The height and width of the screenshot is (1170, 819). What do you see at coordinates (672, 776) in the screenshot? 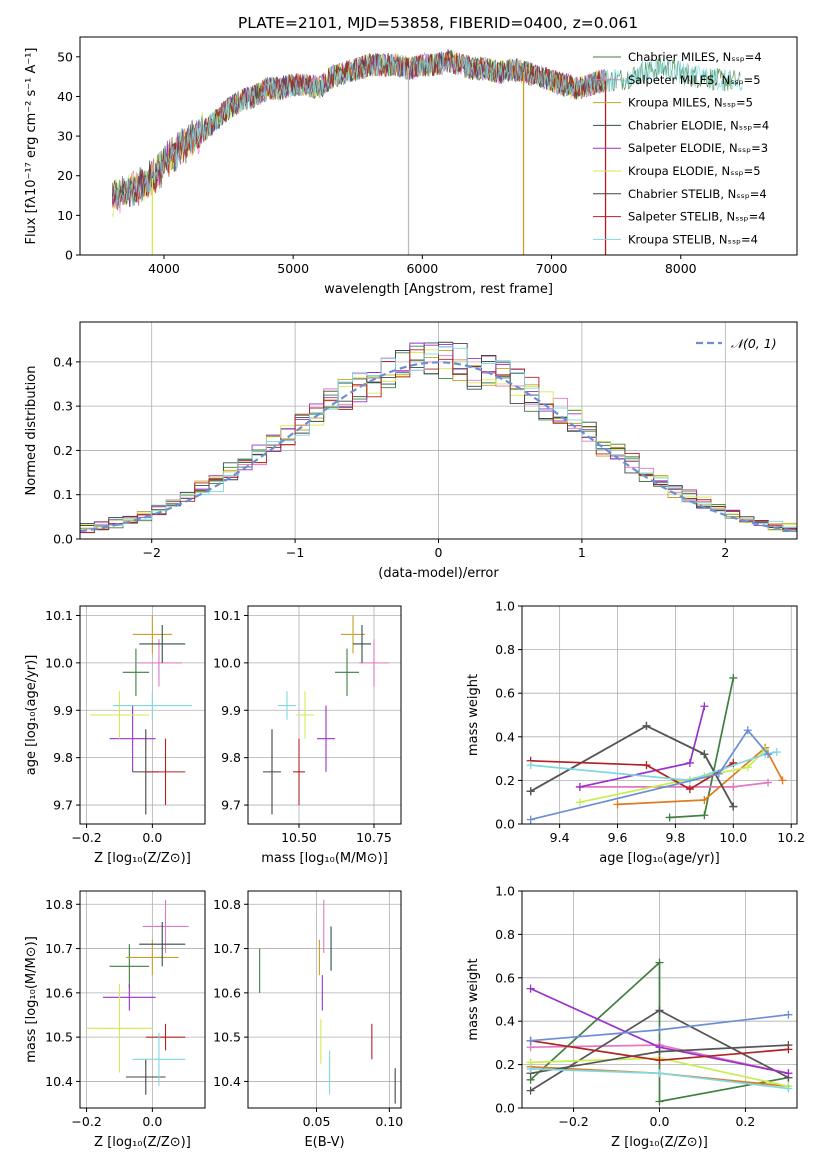
I see `weight-series-line` at bounding box center [672, 776].